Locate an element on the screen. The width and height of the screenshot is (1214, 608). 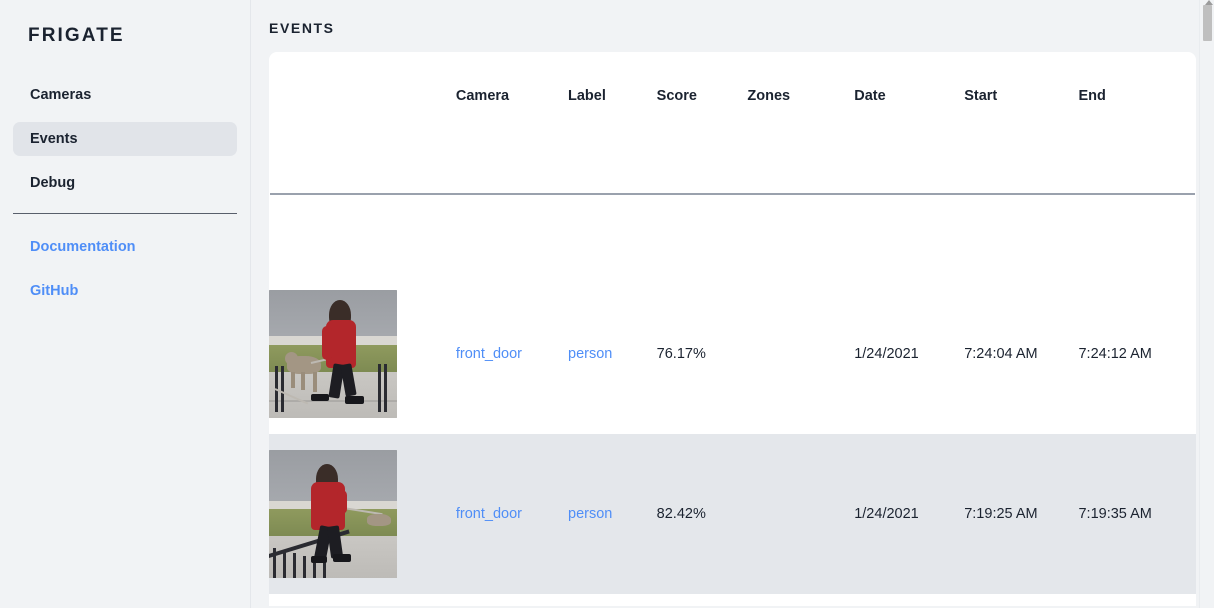
sidebar-external-links: Documentation GitHub is located at coordinates (125, 269).